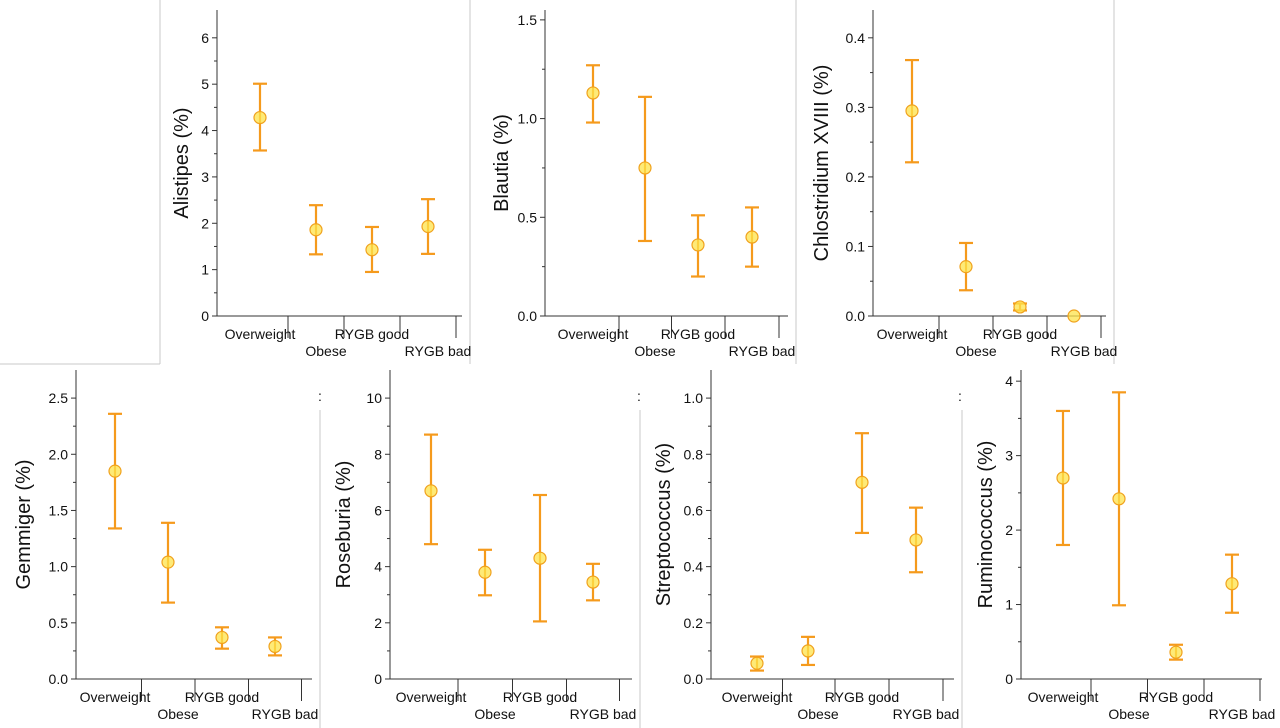  Describe the element at coordinates (344, 525) in the screenshot. I see `y-axis-label: Roseburia (%)` at that location.